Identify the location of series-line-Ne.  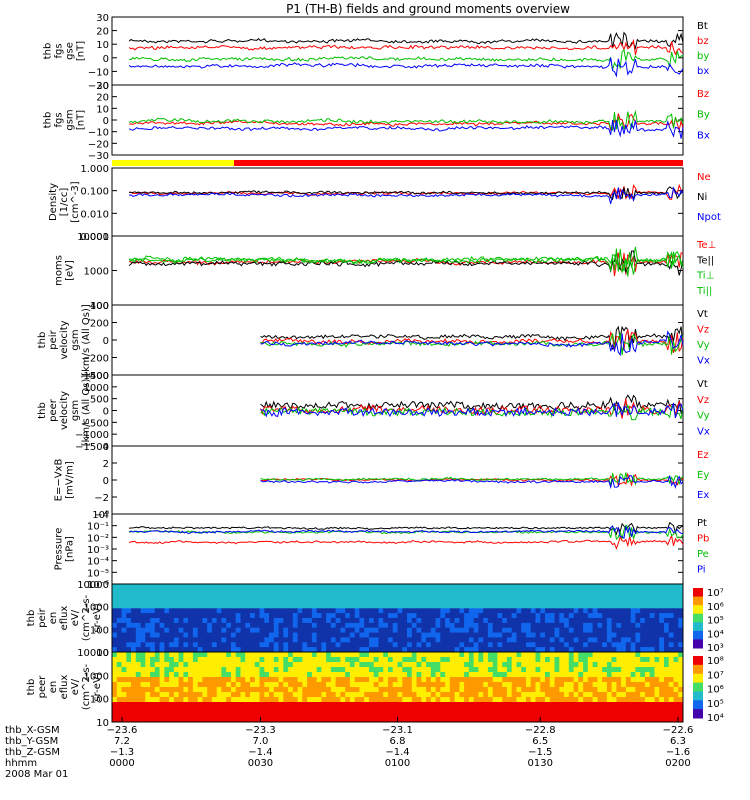
(406, 191).